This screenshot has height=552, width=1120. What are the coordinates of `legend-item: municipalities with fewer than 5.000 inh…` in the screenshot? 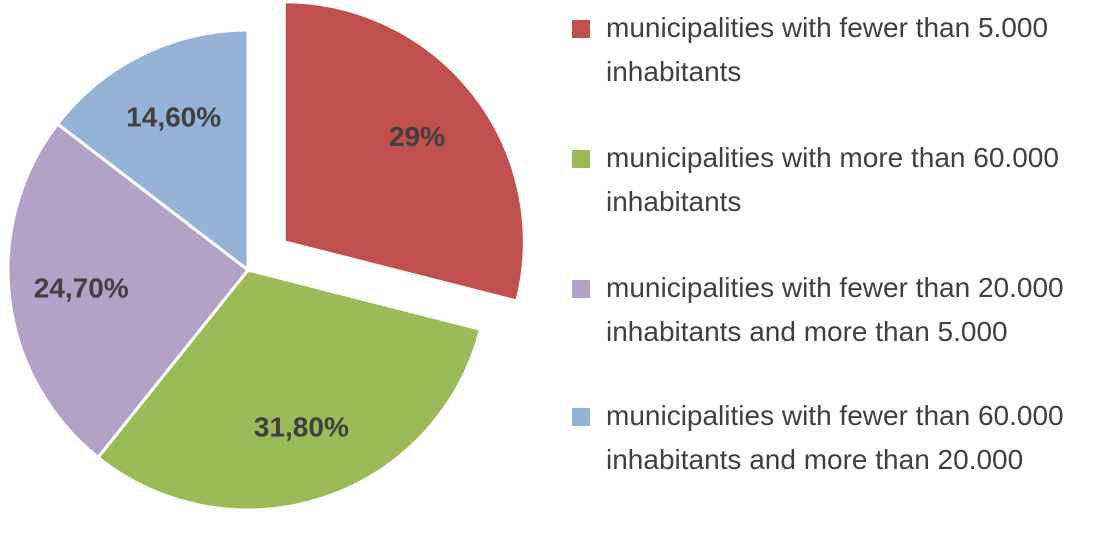 It's located at (844, 50).